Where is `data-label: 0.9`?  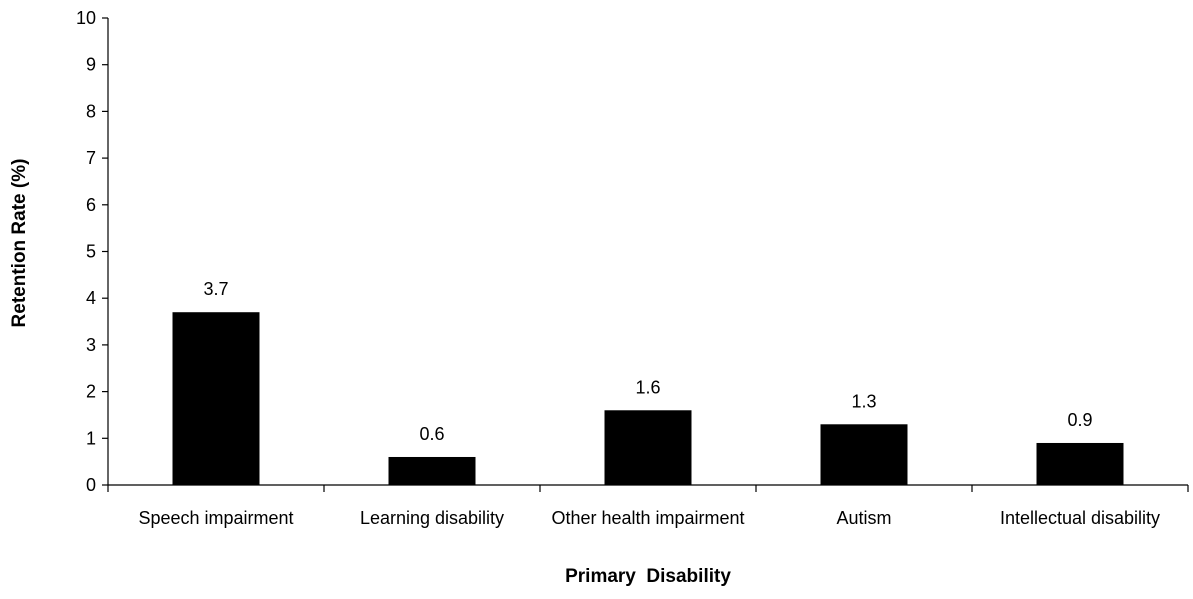
data-label: 0.9 is located at coordinates (1079, 420).